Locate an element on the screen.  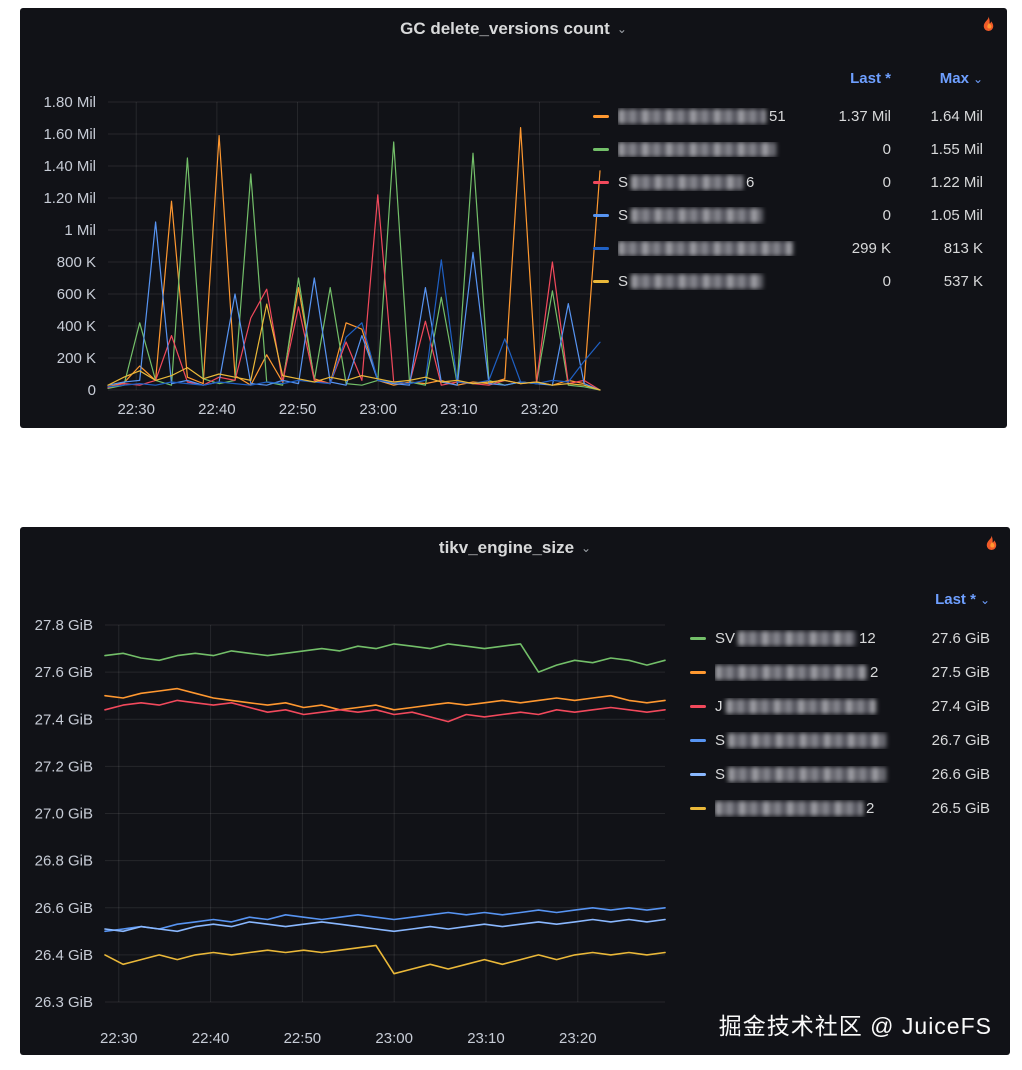
y-axis-tick-label: 0 is located at coordinates (92, 390).